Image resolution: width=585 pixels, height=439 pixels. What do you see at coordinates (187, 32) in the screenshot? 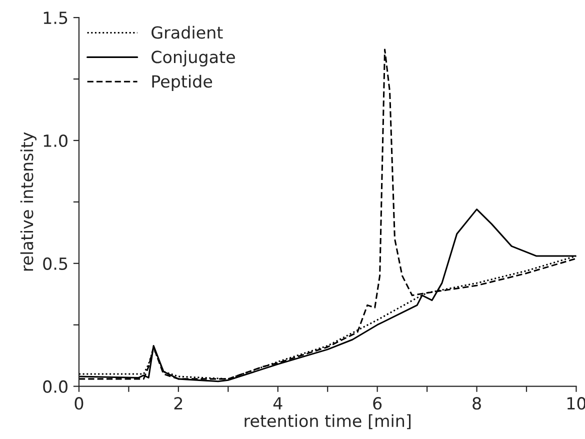
I see `legend-label: Gradient` at bounding box center [187, 32].